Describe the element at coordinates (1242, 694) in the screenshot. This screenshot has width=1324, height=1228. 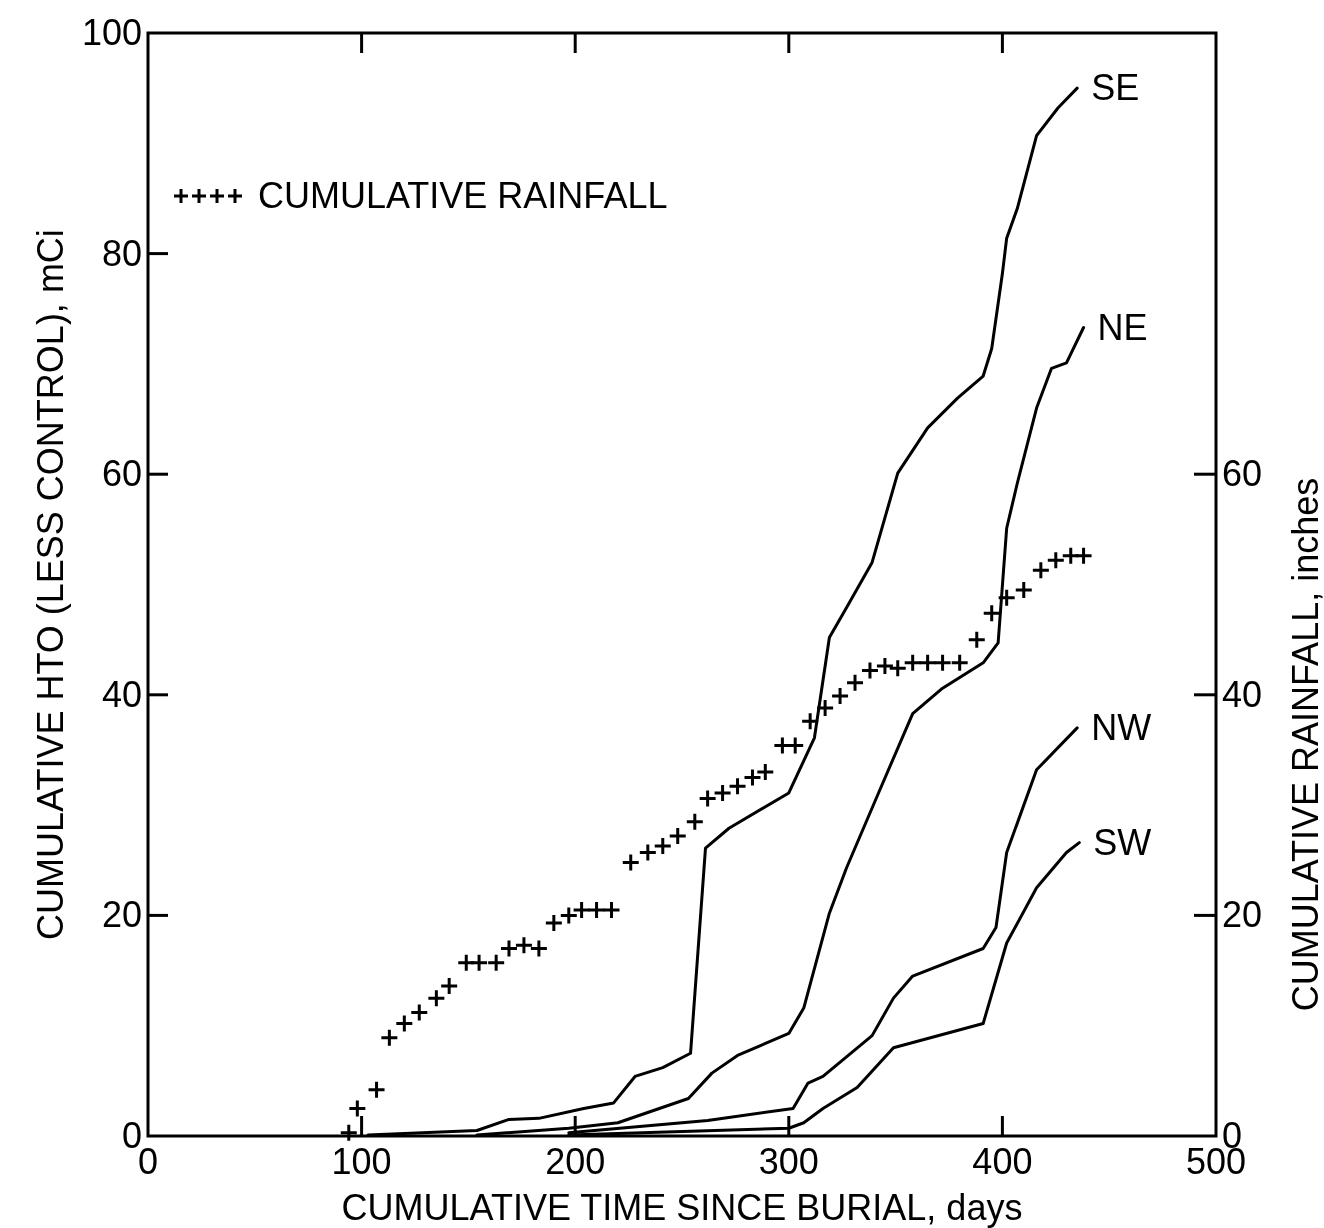
I see `y2-tick-label: 40` at that location.